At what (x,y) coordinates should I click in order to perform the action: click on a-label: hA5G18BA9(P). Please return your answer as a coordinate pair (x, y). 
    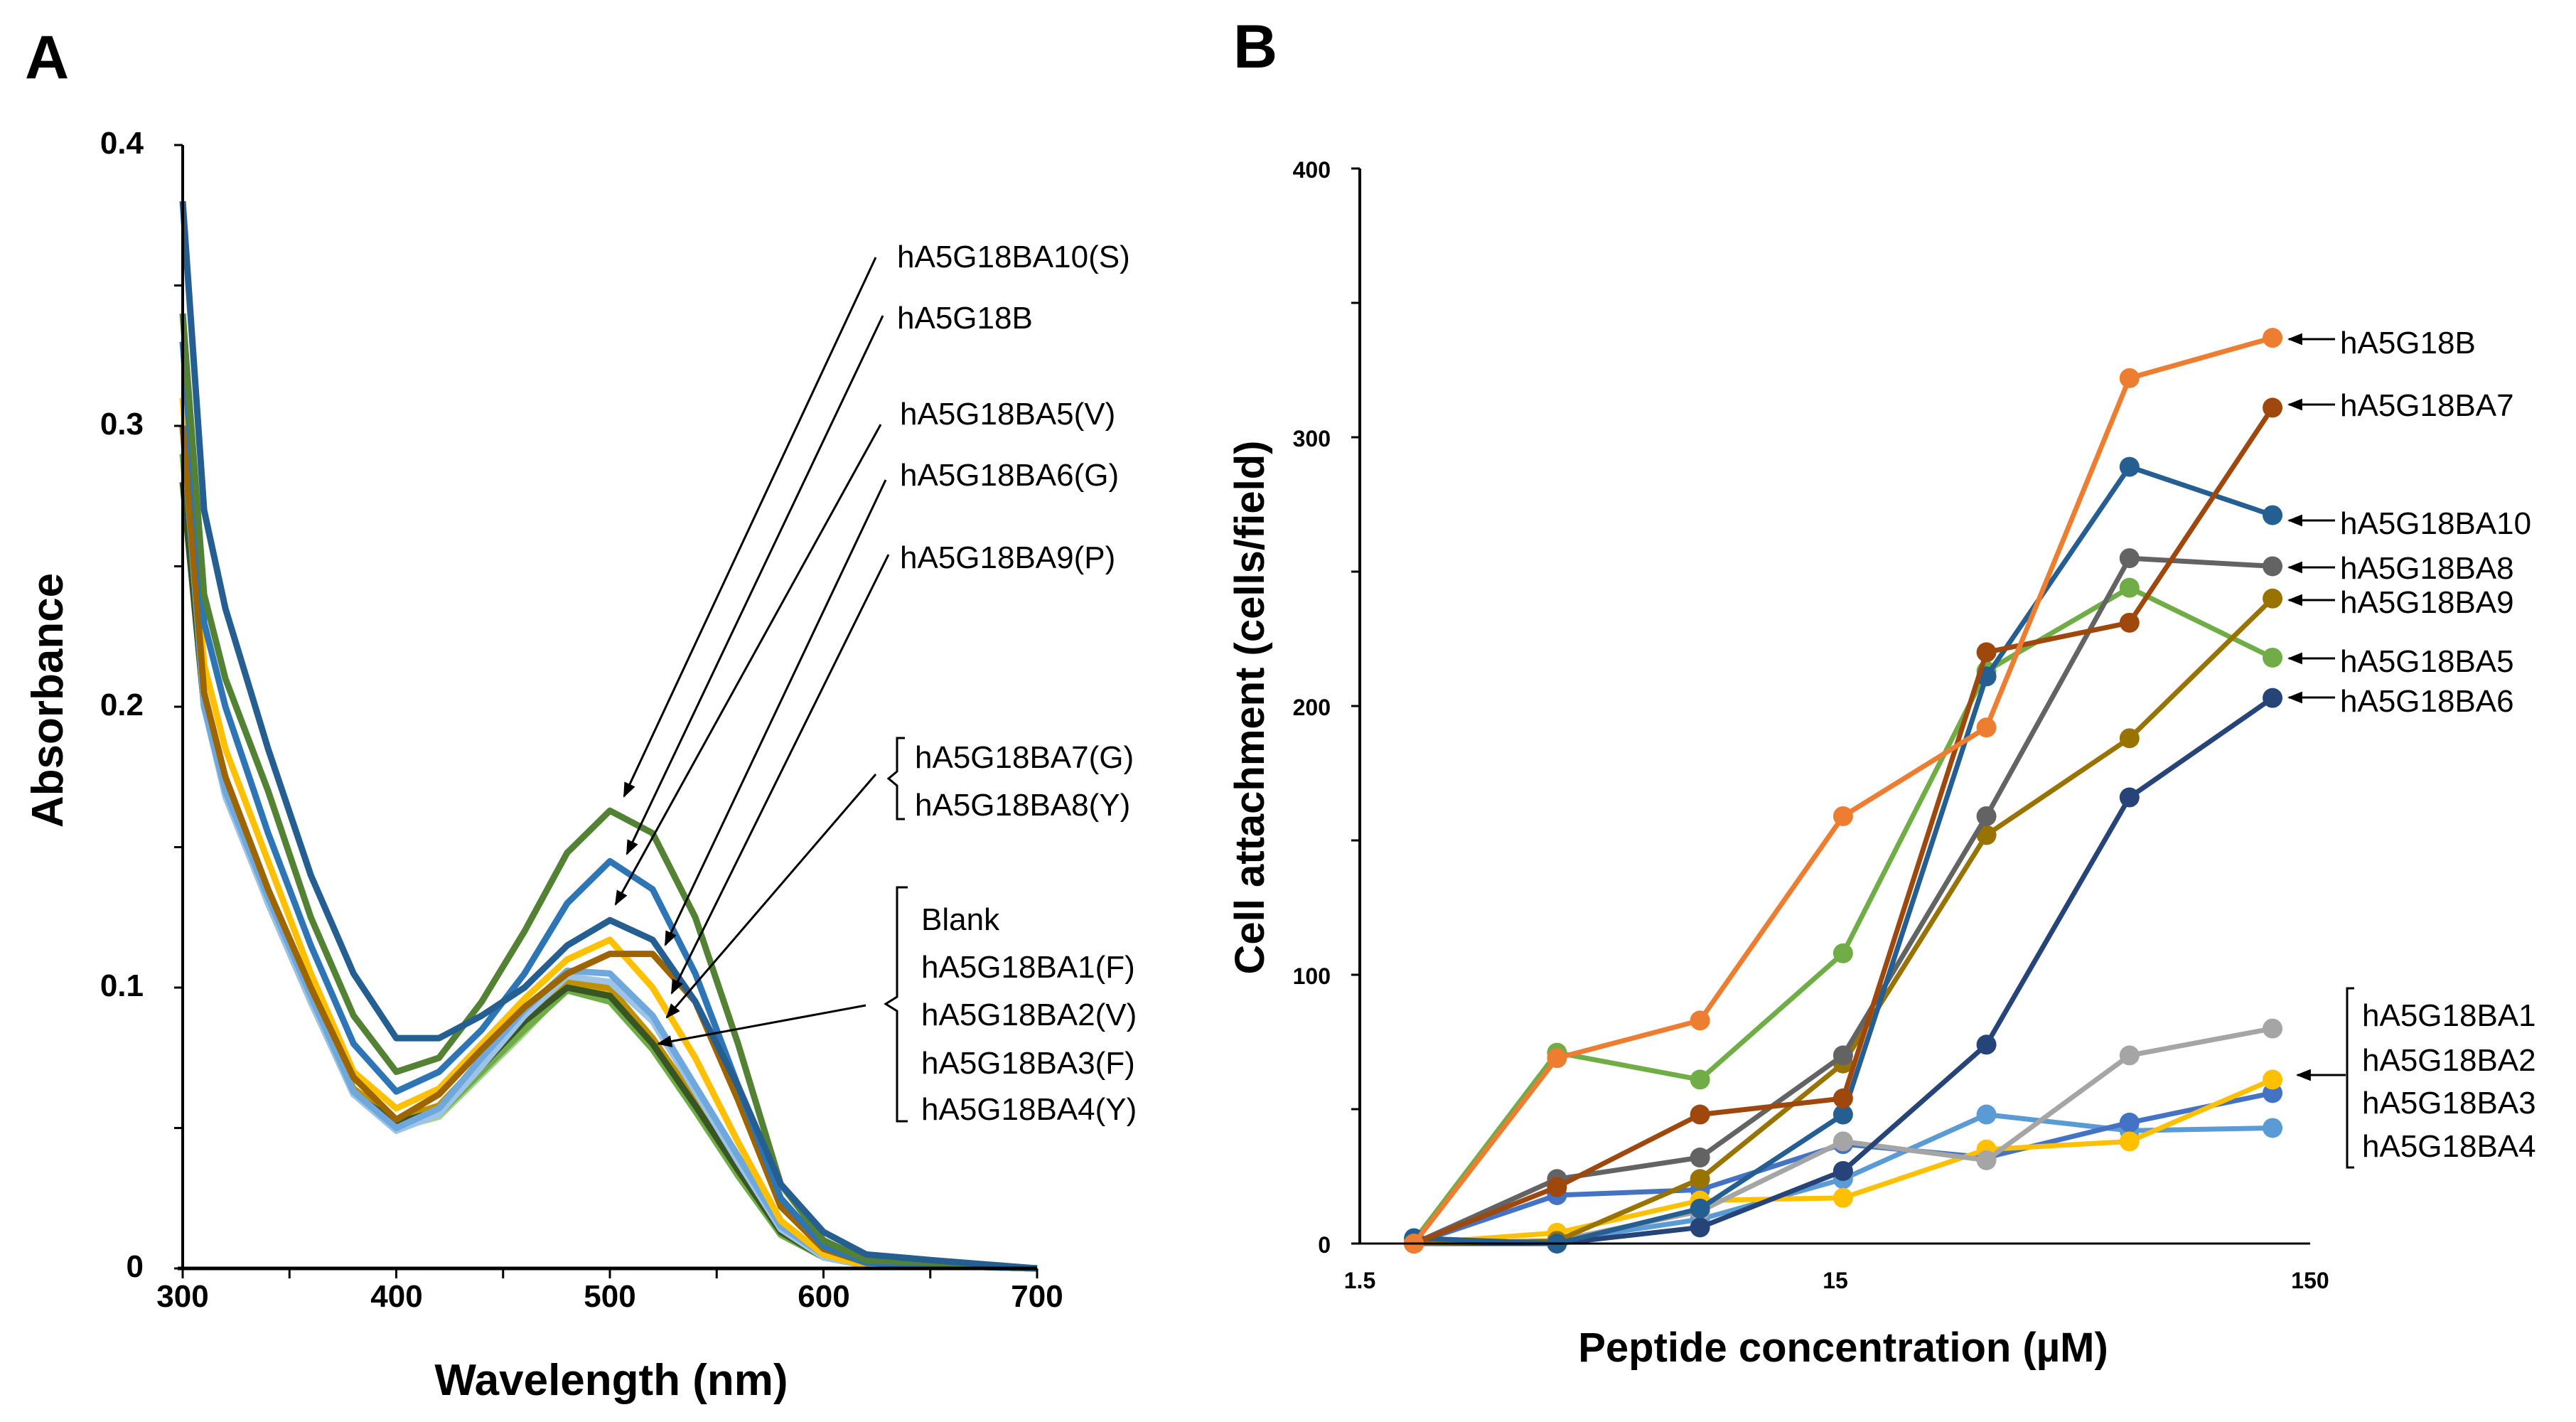
    Looking at the image, I should click on (1007, 557).